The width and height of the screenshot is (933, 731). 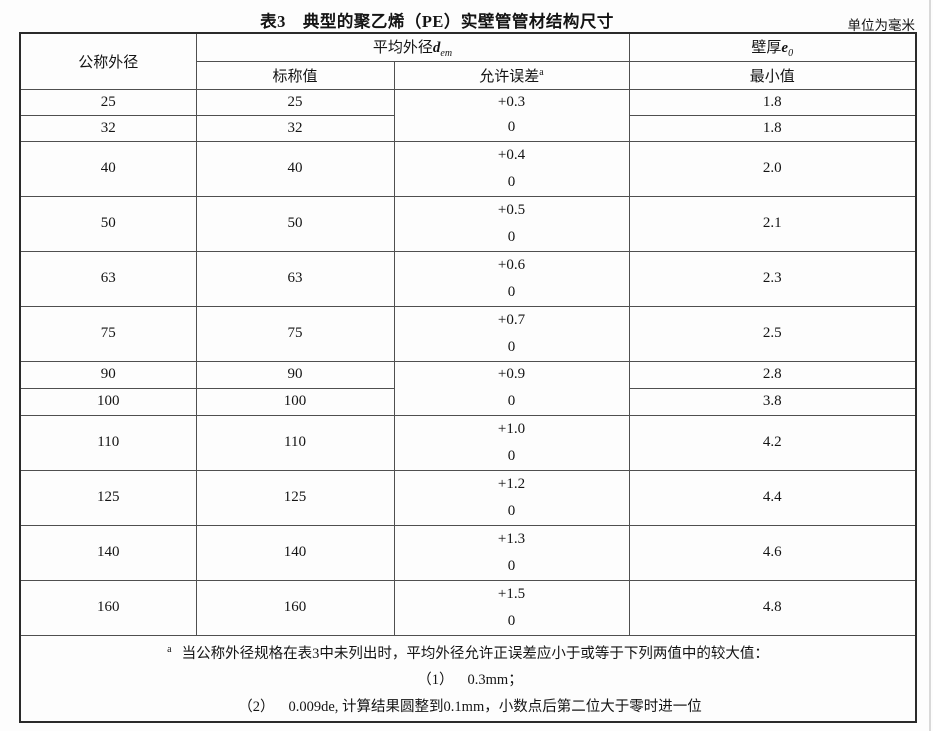 I want to click on wall-subscript: 0, so click(x=791, y=53).